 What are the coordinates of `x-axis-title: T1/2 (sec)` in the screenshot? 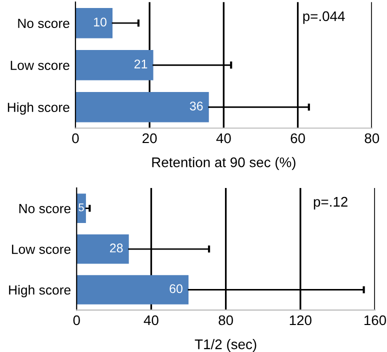 It's located at (225, 345).